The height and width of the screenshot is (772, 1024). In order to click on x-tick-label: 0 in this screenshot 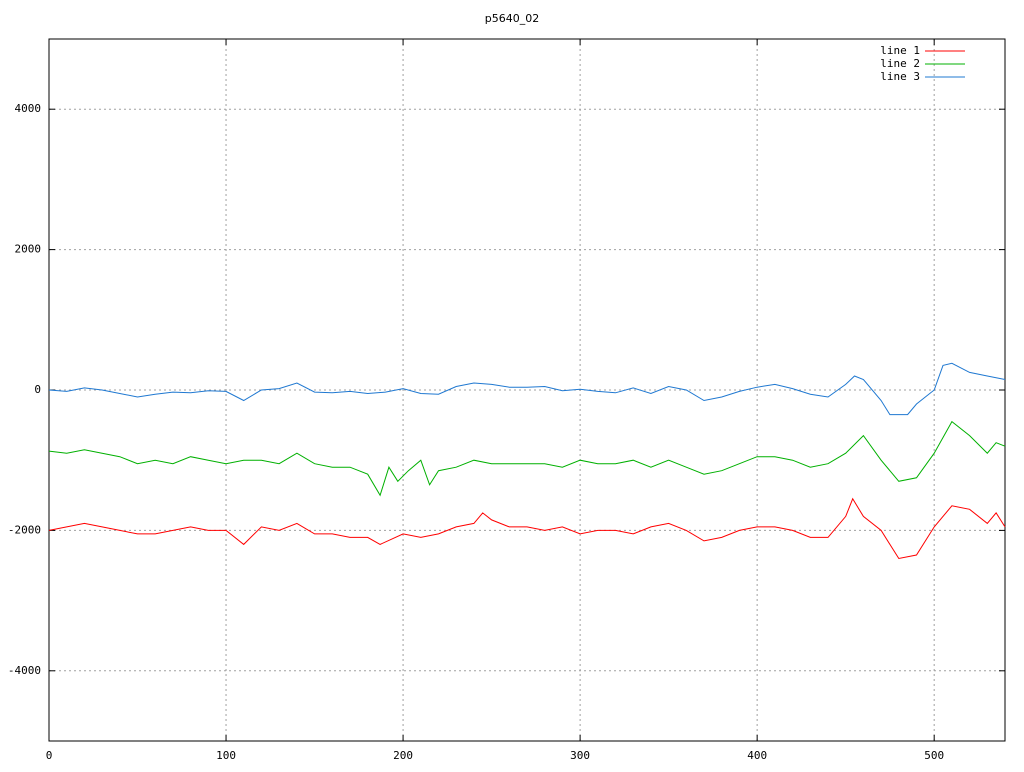, I will do `click(49, 755)`.